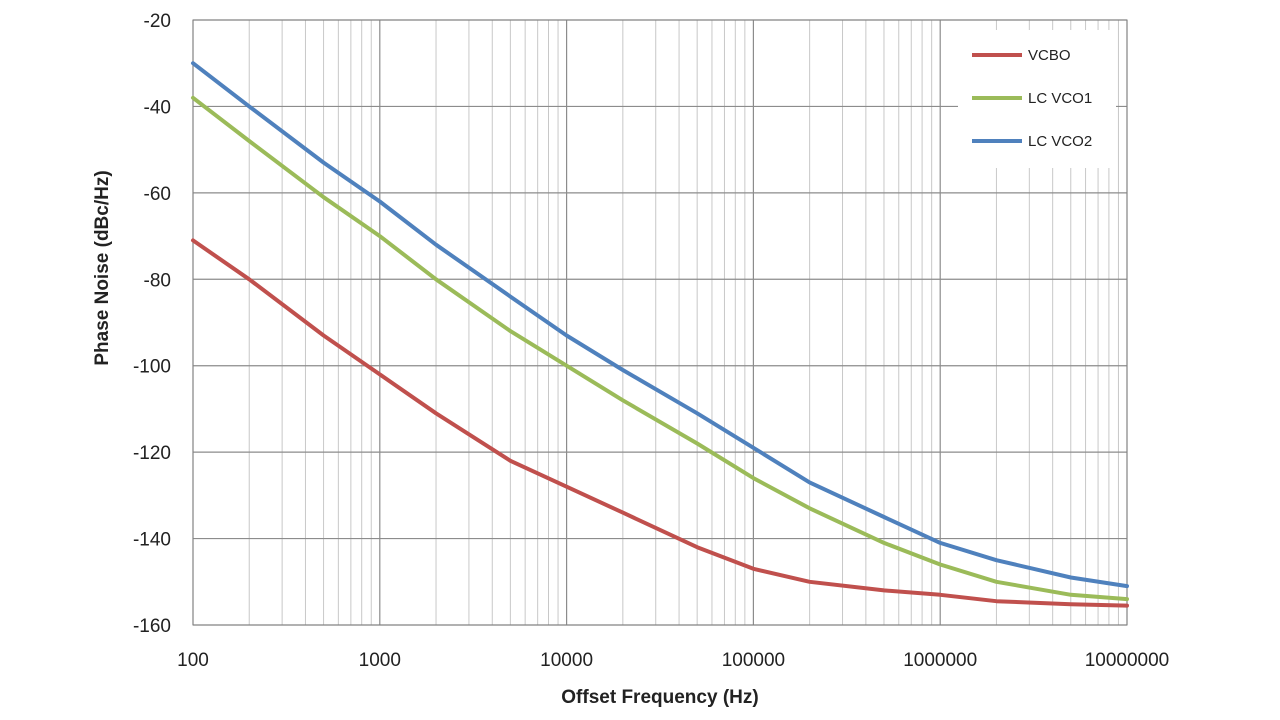 The width and height of the screenshot is (1280, 720). I want to click on y-tick-labels: -20 -40 -60 -80 -100 -120 -140 -160, so click(152, 324).